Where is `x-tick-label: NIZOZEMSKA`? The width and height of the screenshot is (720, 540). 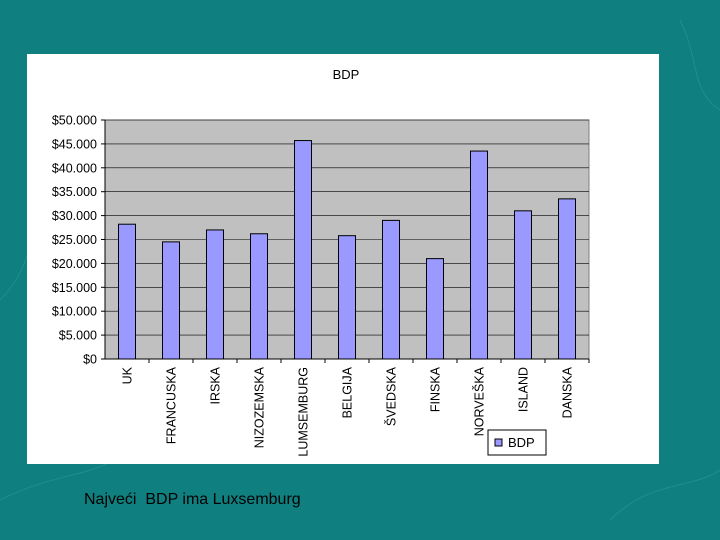 x-tick-label: NIZOZEMSKA is located at coordinates (260, 407).